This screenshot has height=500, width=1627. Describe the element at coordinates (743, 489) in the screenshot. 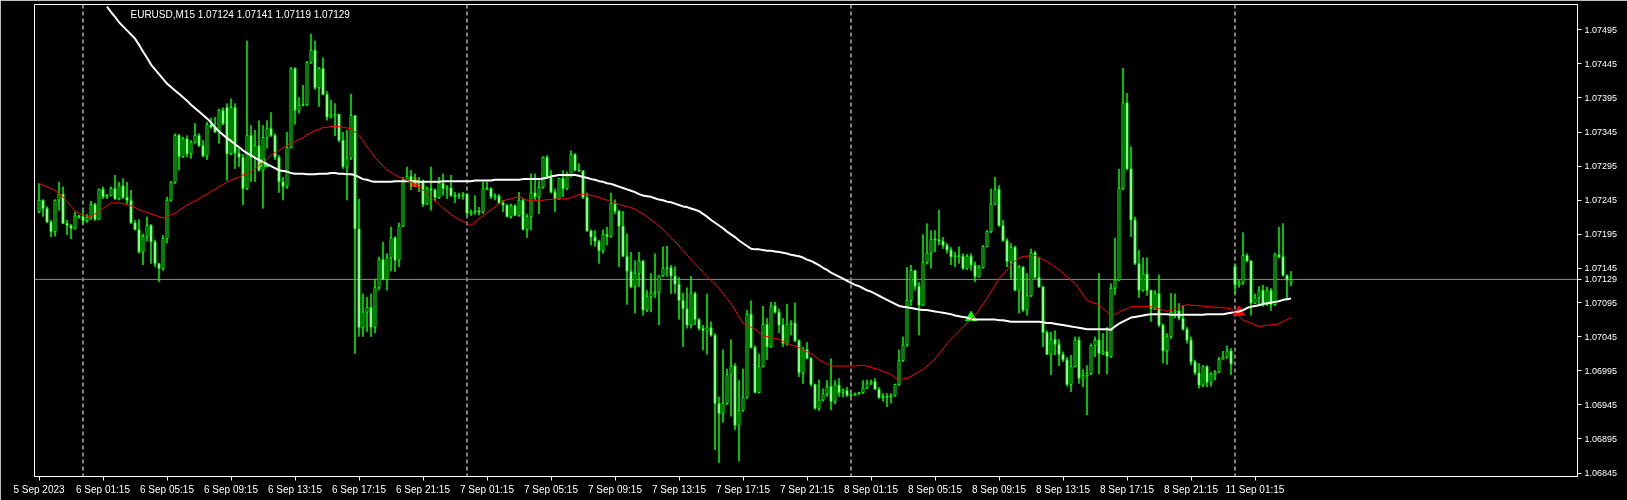

I see `x-tick-label: 7 Sep 17:15` at that location.